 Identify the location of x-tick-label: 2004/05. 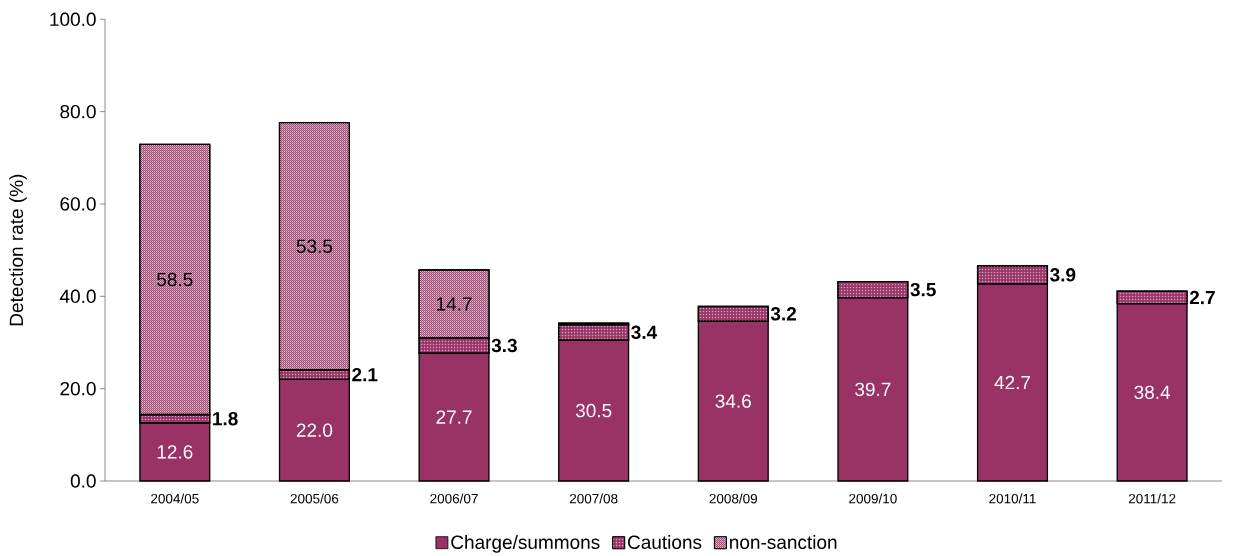
(175, 498).